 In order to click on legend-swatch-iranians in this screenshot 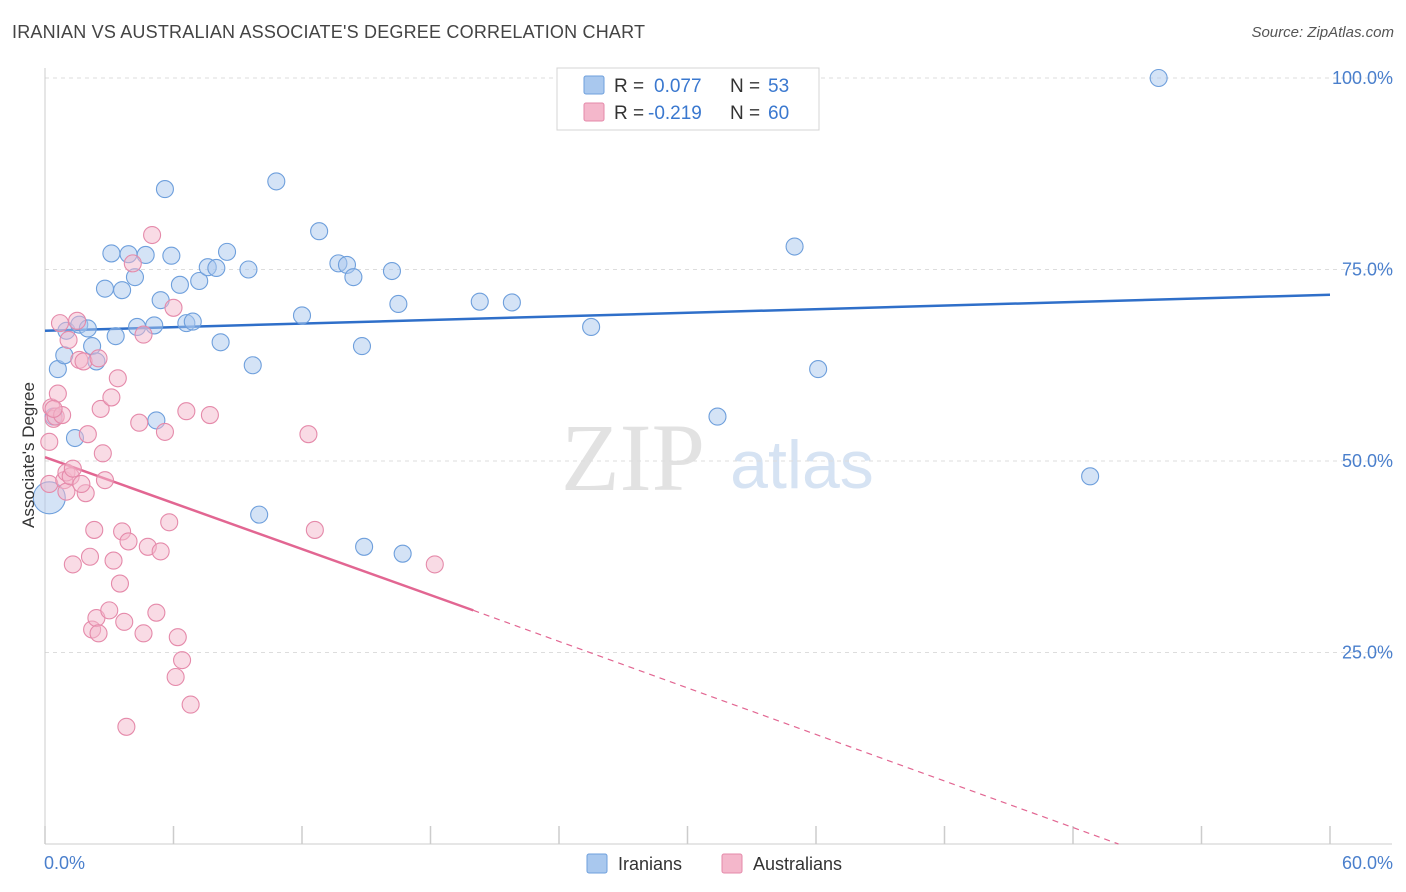, I will do `click(594, 85)`.